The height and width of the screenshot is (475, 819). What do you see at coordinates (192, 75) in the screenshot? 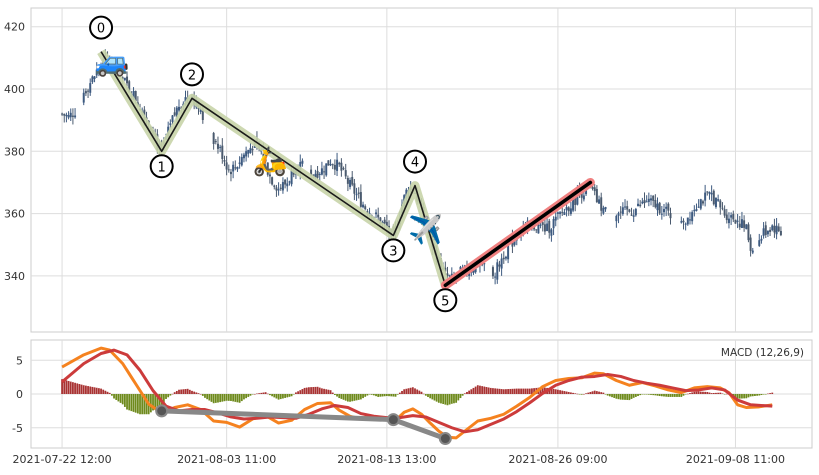
I see `zigzag-point-label: 2` at bounding box center [192, 75].